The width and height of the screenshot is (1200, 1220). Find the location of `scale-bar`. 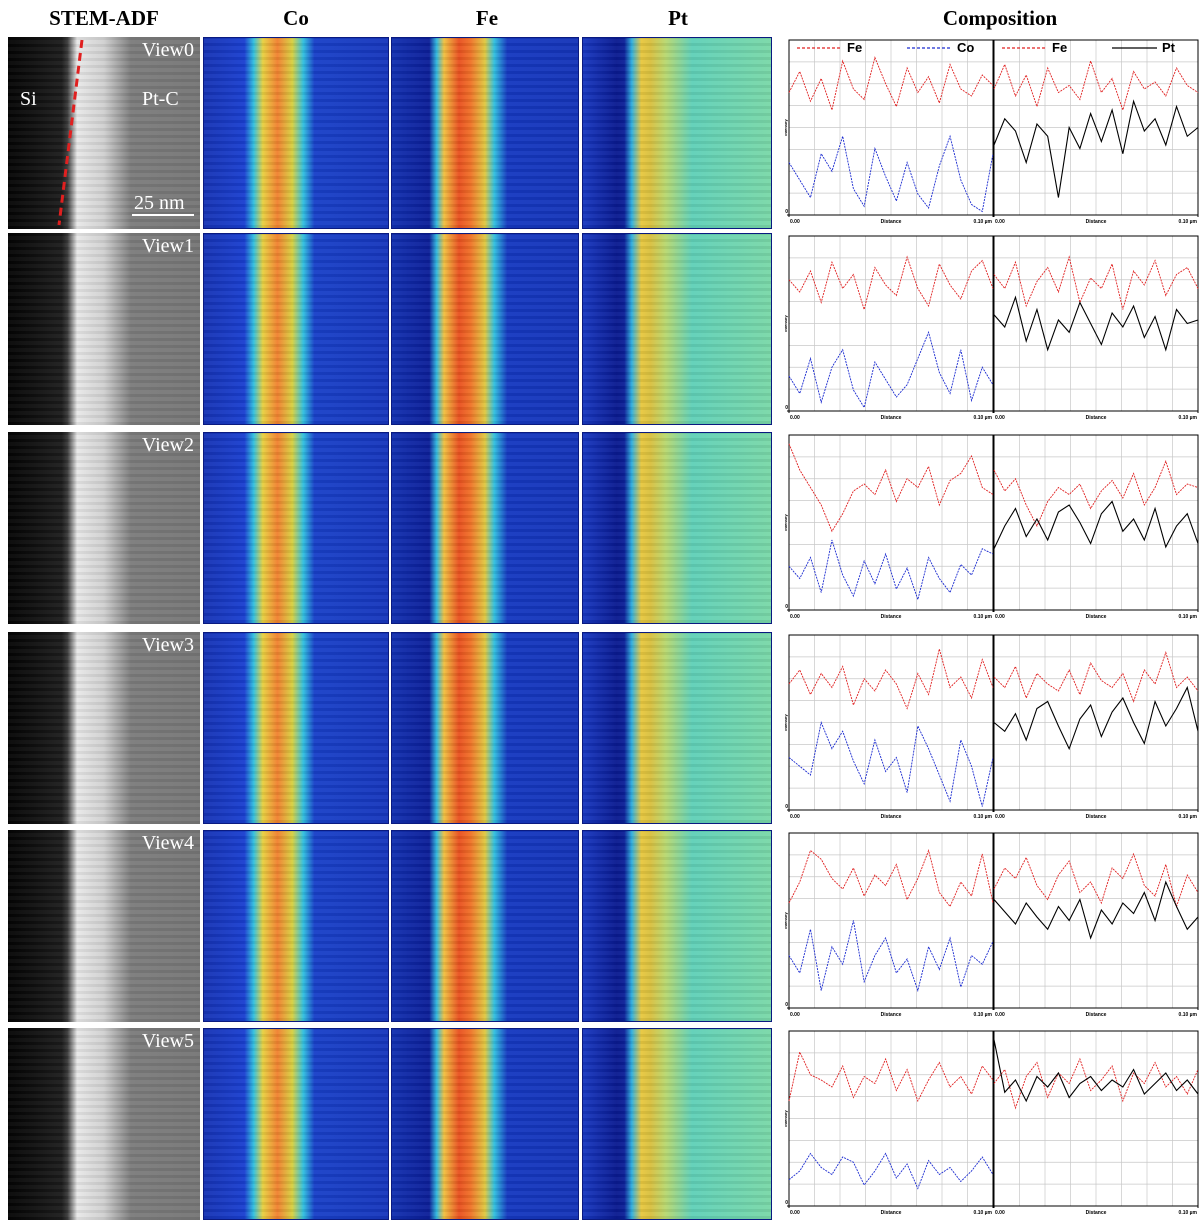

scale-bar is located at coordinates (163, 215).